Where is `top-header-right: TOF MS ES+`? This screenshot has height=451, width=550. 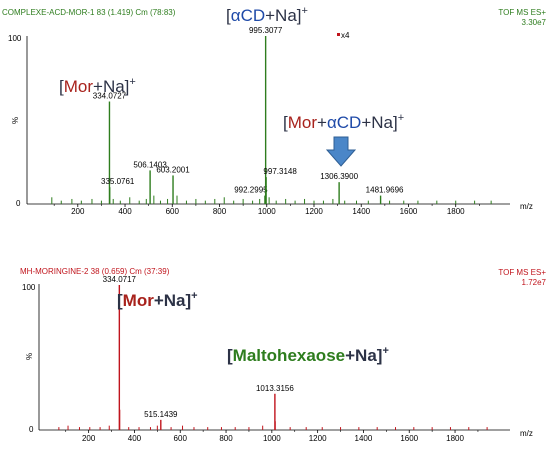 top-header-right: TOF MS ES+ is located at coordinates (522, 12).